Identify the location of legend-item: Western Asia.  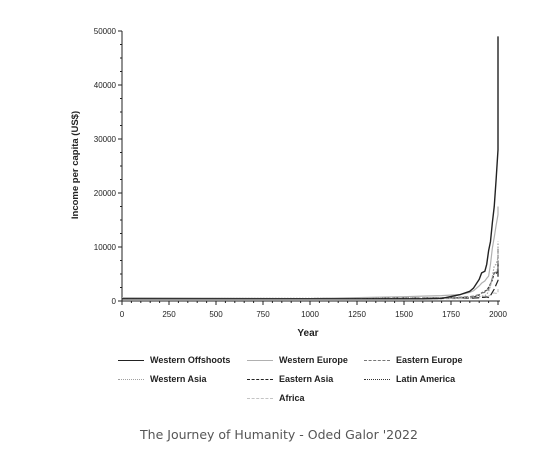
(162, 379).